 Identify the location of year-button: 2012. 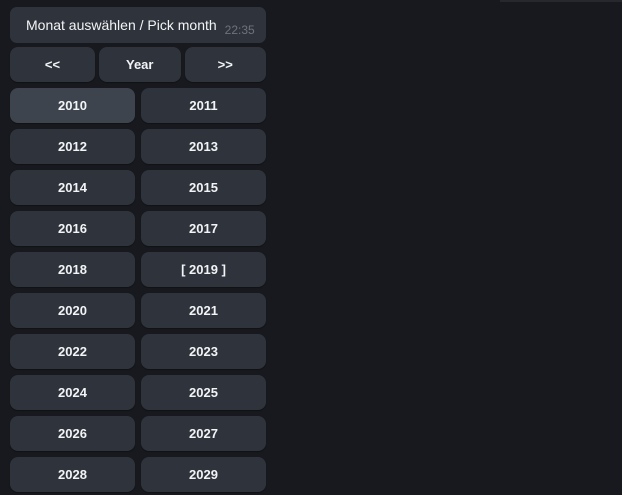
(72, 146).